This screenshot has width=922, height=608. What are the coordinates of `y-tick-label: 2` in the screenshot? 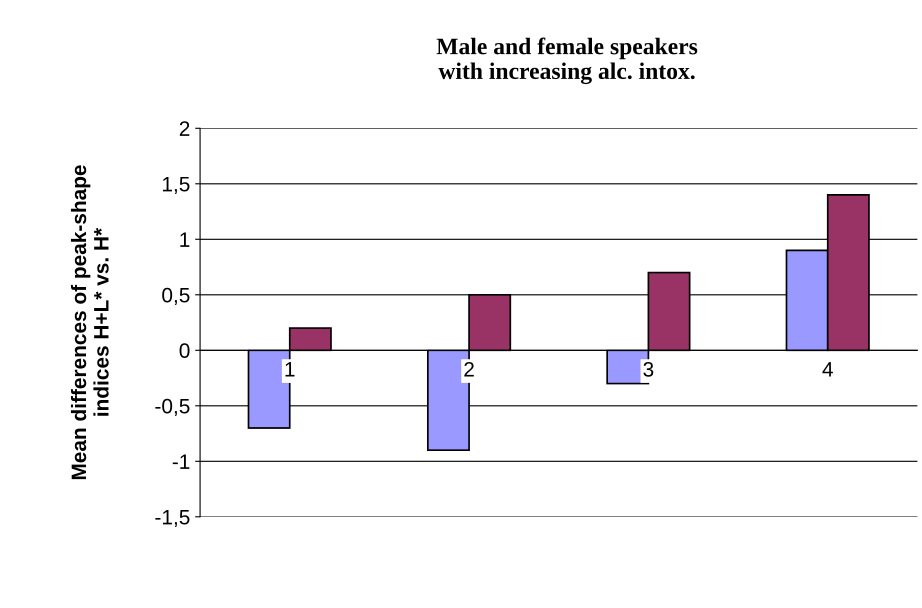 It's located at (185, 128).